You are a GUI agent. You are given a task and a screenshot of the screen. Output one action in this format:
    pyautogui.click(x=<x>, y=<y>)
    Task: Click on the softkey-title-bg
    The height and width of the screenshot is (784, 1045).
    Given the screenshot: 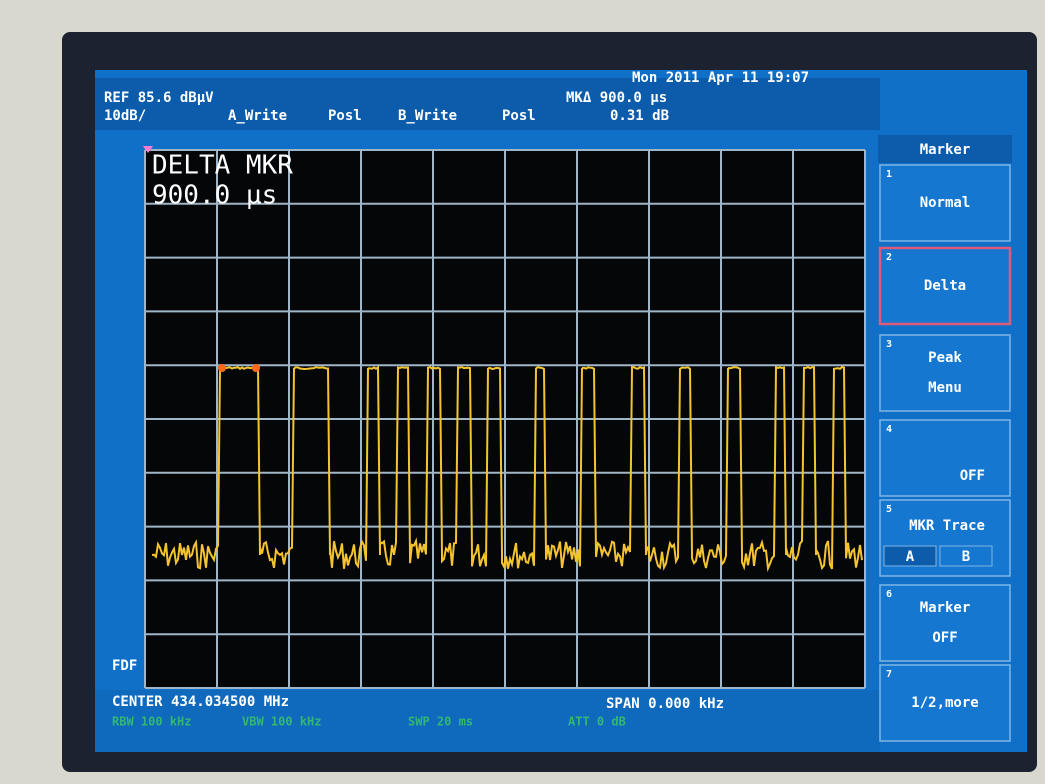 What is the action you would take?
    pyautogui.click(x=945, y=149)
    